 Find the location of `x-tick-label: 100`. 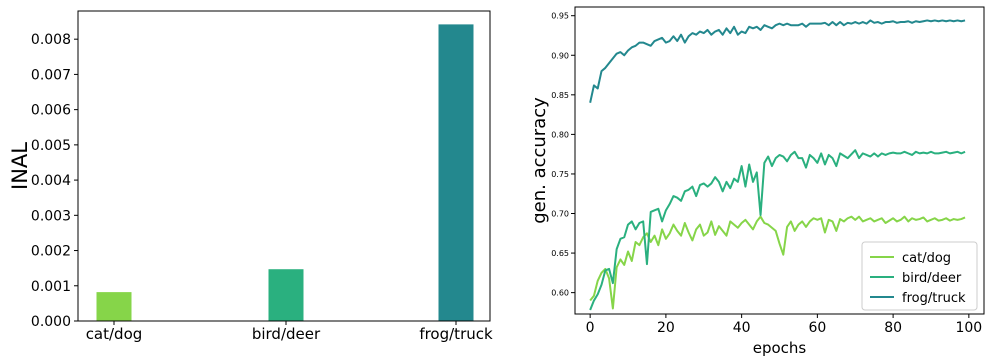

x-tick-label: 100 is located at coordinates (968, 328).